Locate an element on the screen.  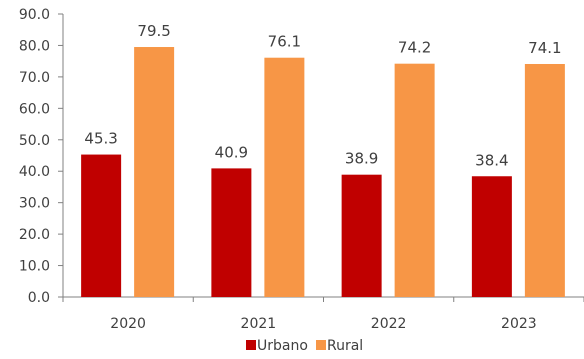
y-tick-label: 80.0 is located at coordinates (34, 46).